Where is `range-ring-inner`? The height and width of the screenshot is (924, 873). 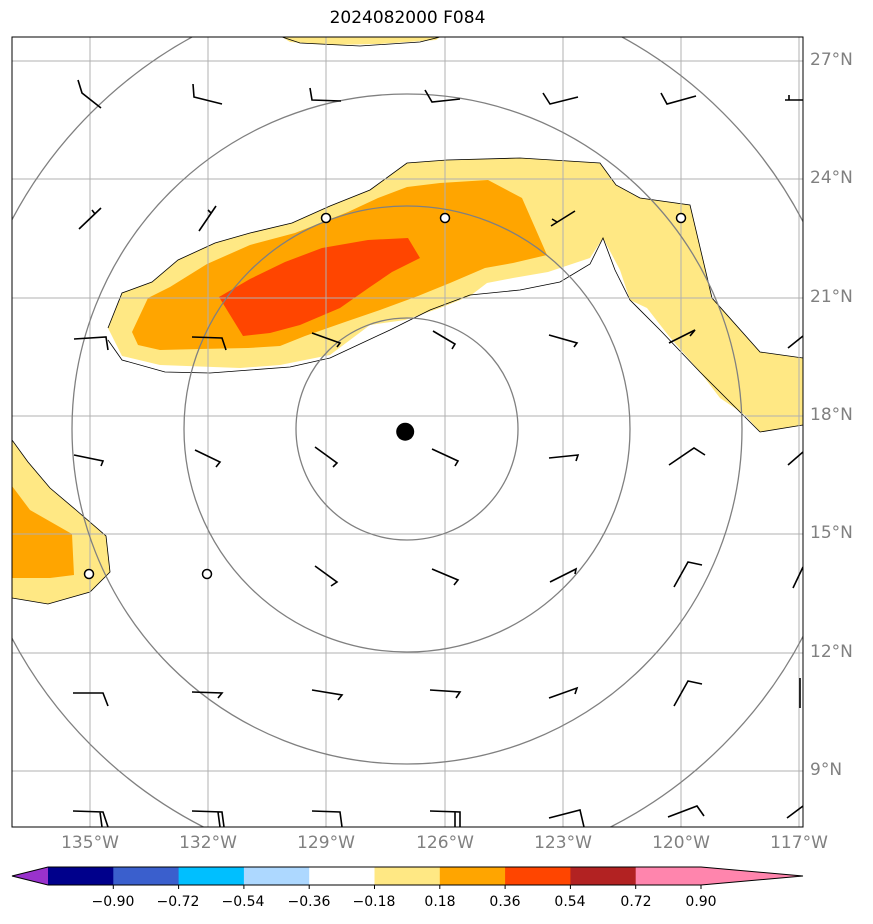 range-ring-inner is located at coordinates (407, 429).